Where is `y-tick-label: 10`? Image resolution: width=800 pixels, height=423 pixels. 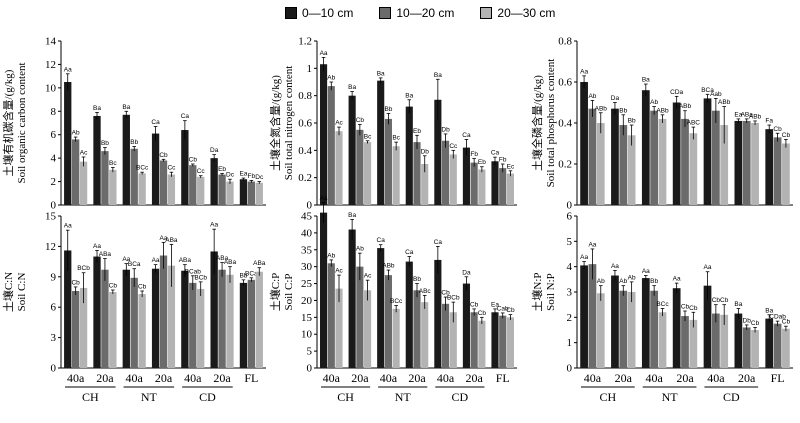 y-tick-label: 10 is located at coordinates (307, 335).